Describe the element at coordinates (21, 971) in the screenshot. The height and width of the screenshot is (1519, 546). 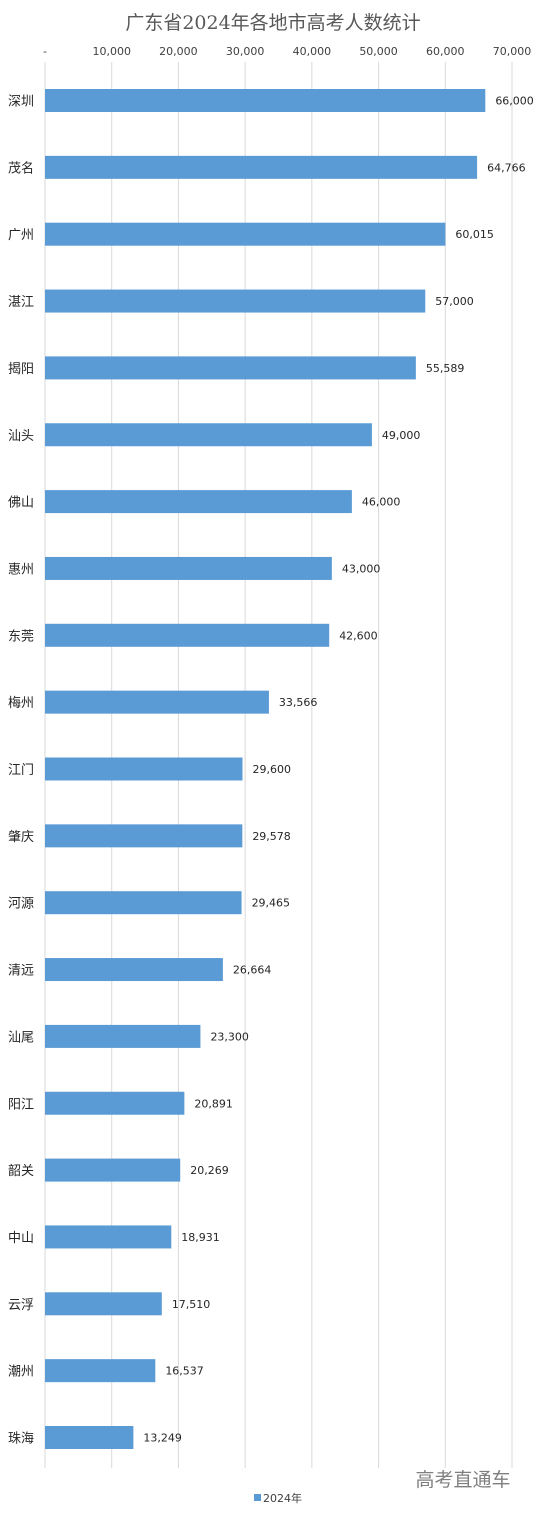
I see `category-label: 清远` at that location.